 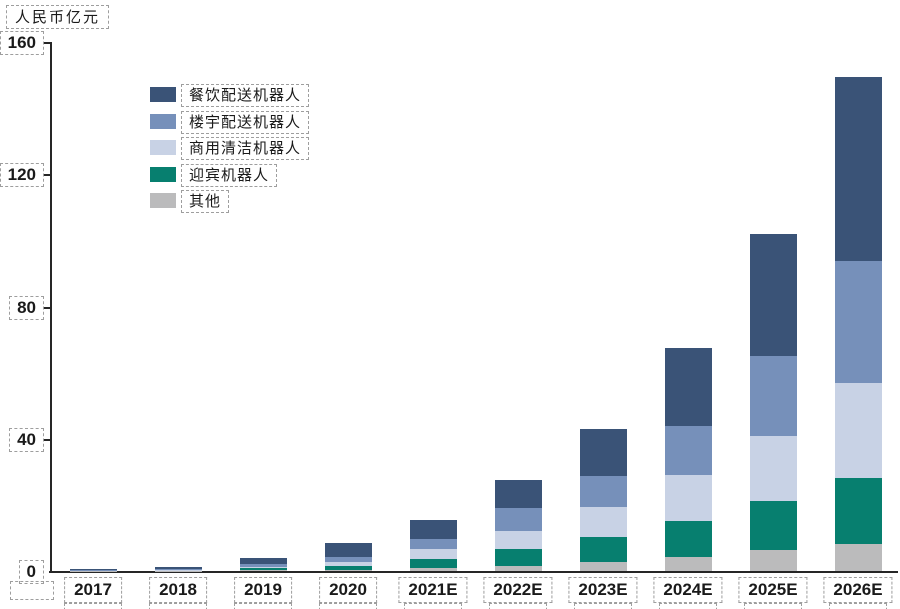 What do you see at coordinates (26, 439) in the screenshot?
I see `y-tick-label-40: 40` at bounding box center [26, 439].